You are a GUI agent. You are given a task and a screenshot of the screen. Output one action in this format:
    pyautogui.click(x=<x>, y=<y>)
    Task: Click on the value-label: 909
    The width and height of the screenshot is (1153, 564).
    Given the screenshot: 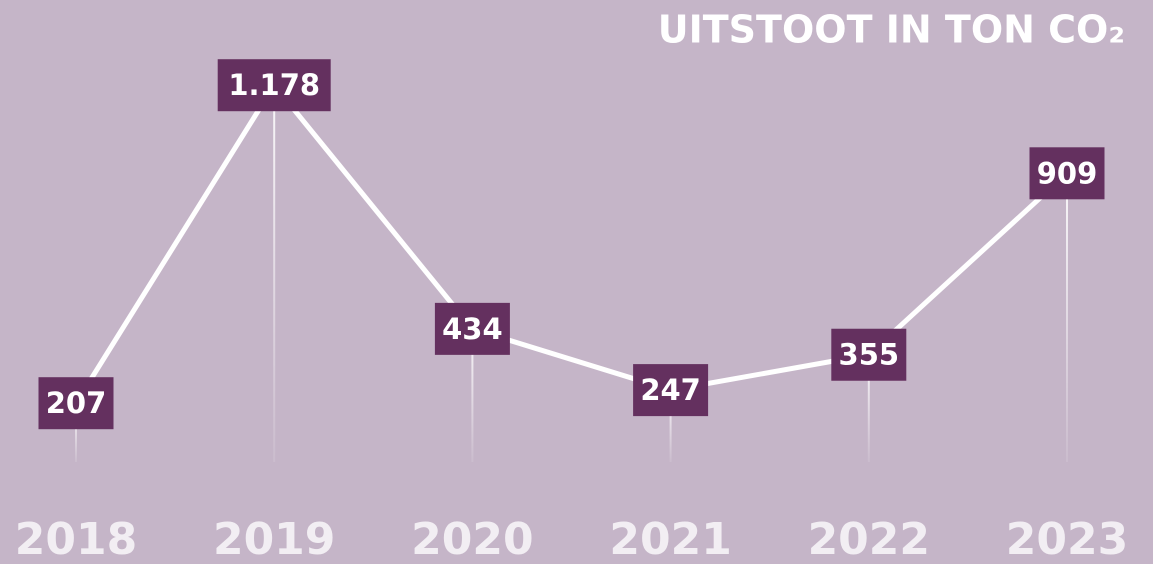 What is the action you would take?
    pyautogui.click(x=1067, y=173)
    